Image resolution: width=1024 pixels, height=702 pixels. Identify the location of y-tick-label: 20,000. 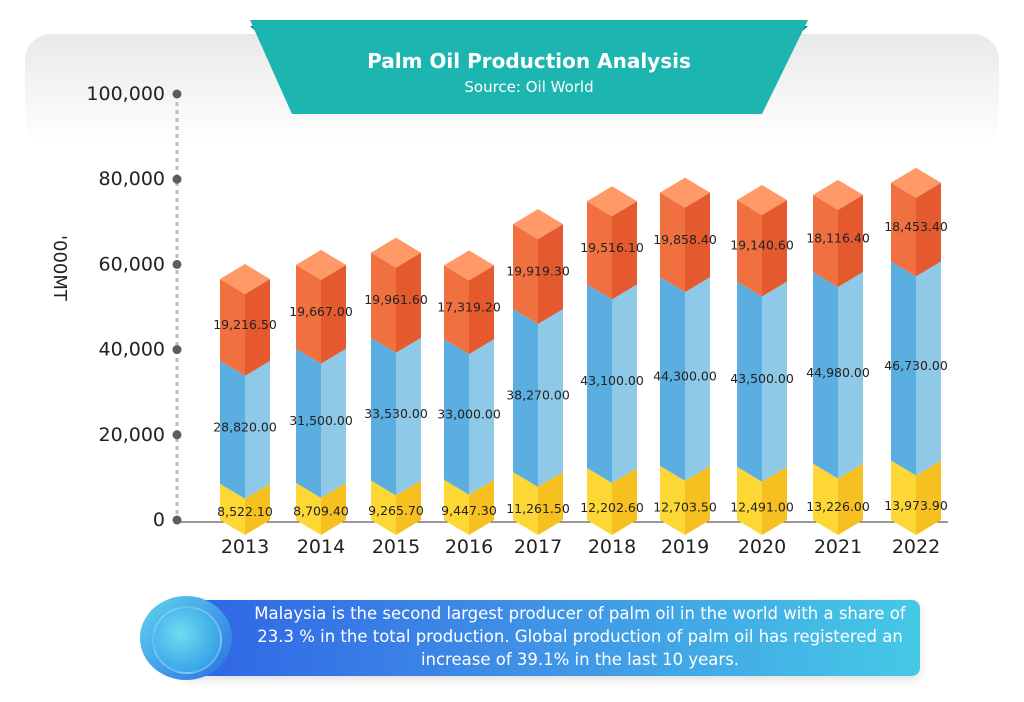
(132, 435).